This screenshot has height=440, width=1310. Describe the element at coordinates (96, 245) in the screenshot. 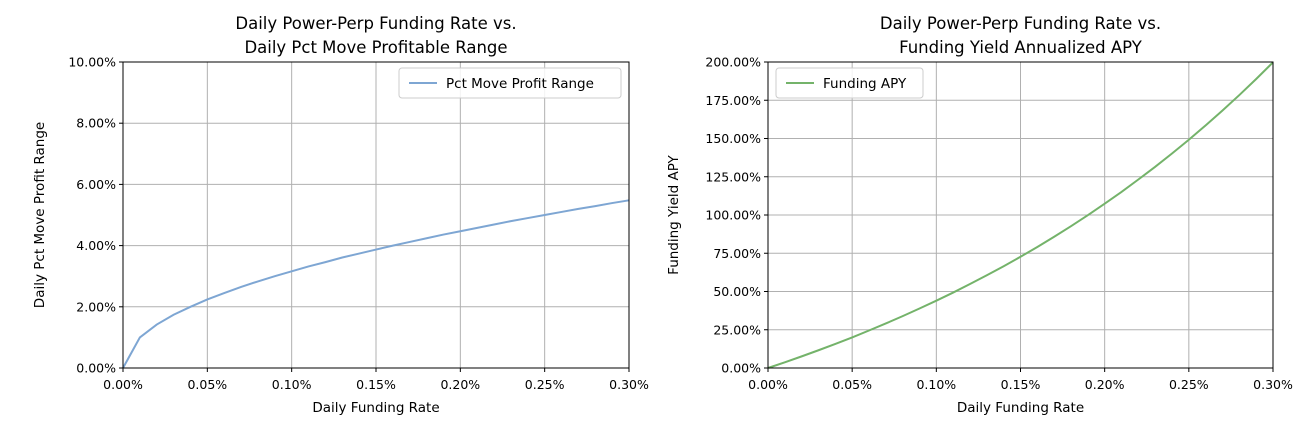

I see `y-tick-label: 4.00%` at that location.